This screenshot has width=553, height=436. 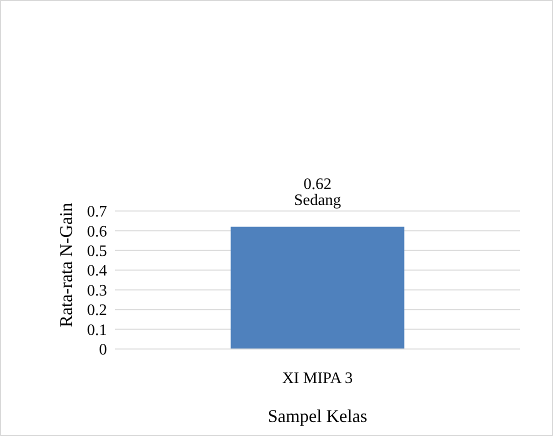 I want to click on y-axis-title: Rata-rata N-Gain, so click(x=66, y=265).